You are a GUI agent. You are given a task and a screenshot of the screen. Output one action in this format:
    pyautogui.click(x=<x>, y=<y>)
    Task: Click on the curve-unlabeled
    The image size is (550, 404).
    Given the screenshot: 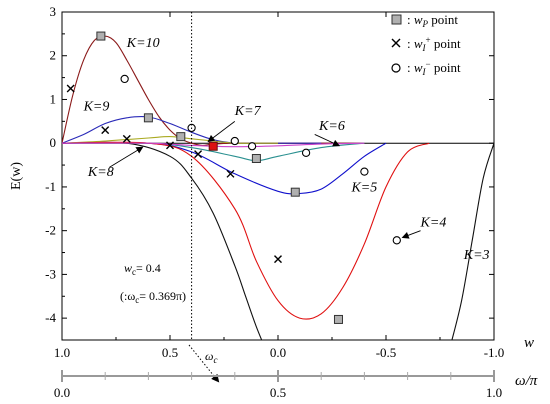 What is the action you would take?
    pyautogui.click(x=213, y=145)
    